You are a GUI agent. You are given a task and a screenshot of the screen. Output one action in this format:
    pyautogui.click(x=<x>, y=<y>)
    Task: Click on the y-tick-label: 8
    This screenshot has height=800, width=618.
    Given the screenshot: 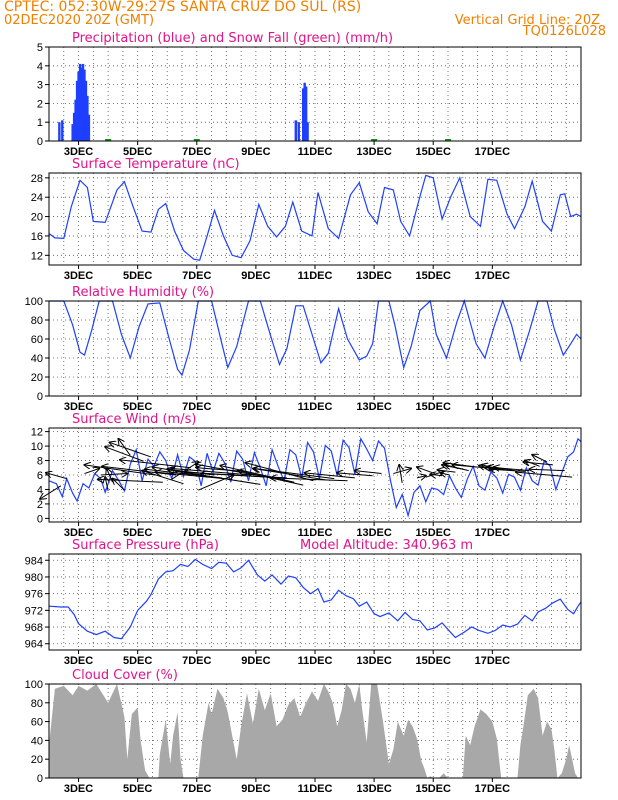 What is the action you would take?
    pyautogui.click(x=40, y=462)
    